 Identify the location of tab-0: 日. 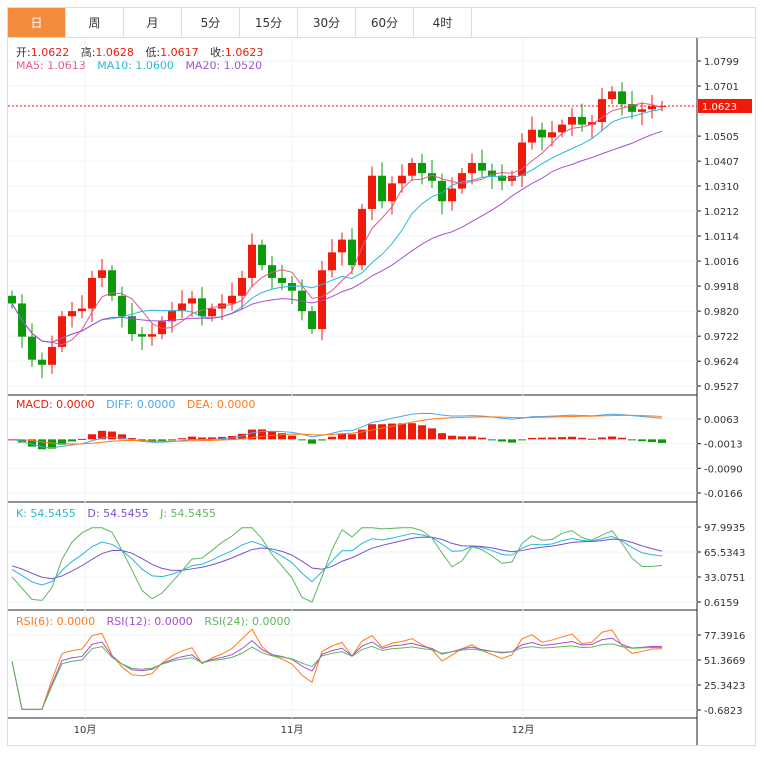
(37, 22).